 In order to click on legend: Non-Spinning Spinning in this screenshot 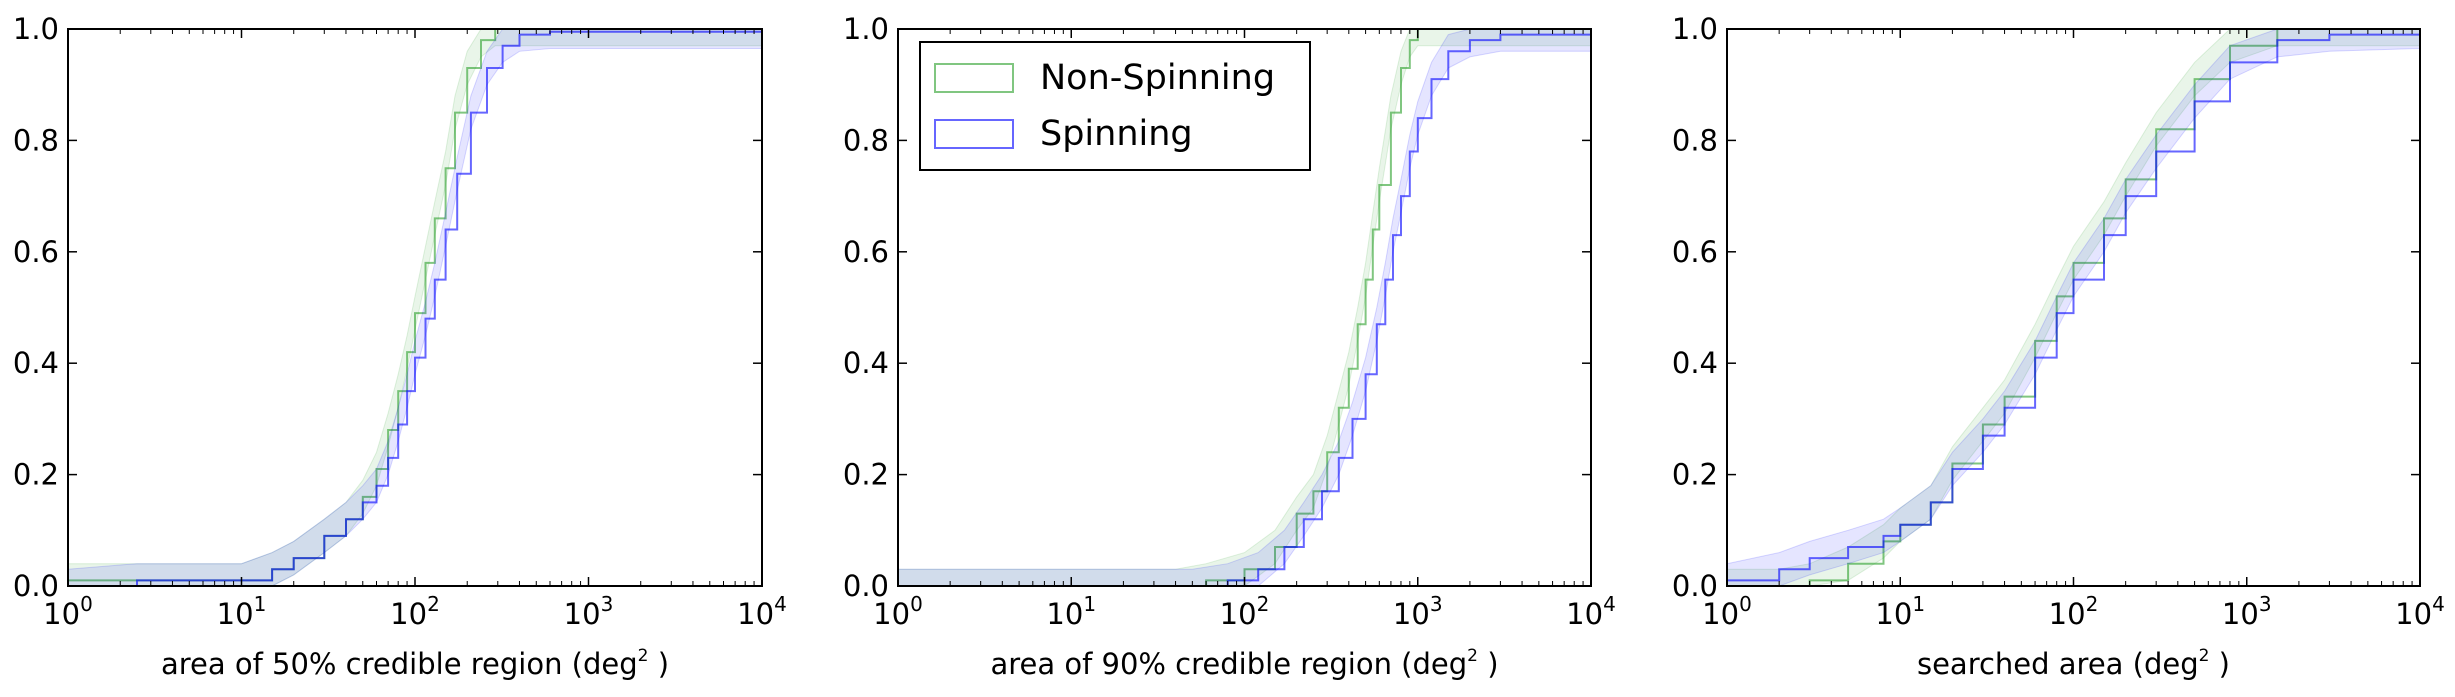, I will do `click(1115, 106)`.